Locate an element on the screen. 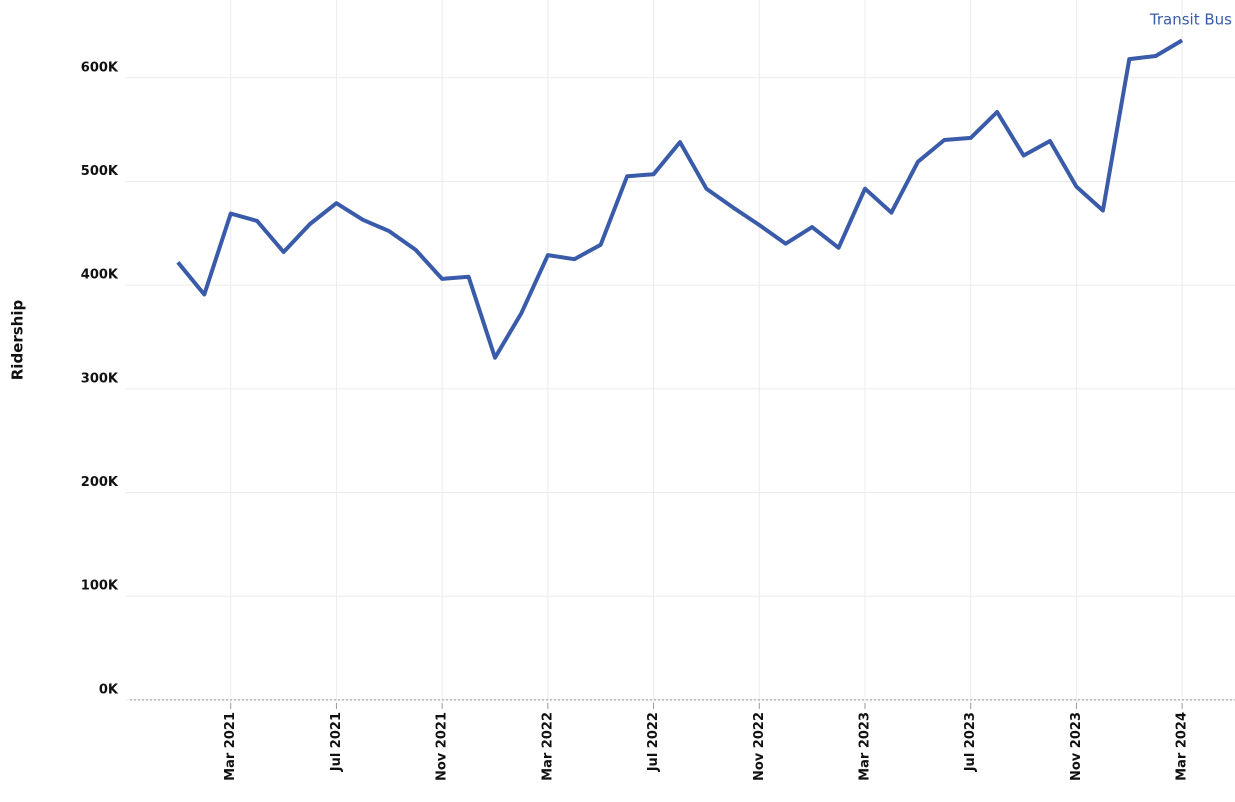 The height and width of the screenshot is (802, 1235). x-tick-label: Mar 2024 is located at coordinates (1182, 746).